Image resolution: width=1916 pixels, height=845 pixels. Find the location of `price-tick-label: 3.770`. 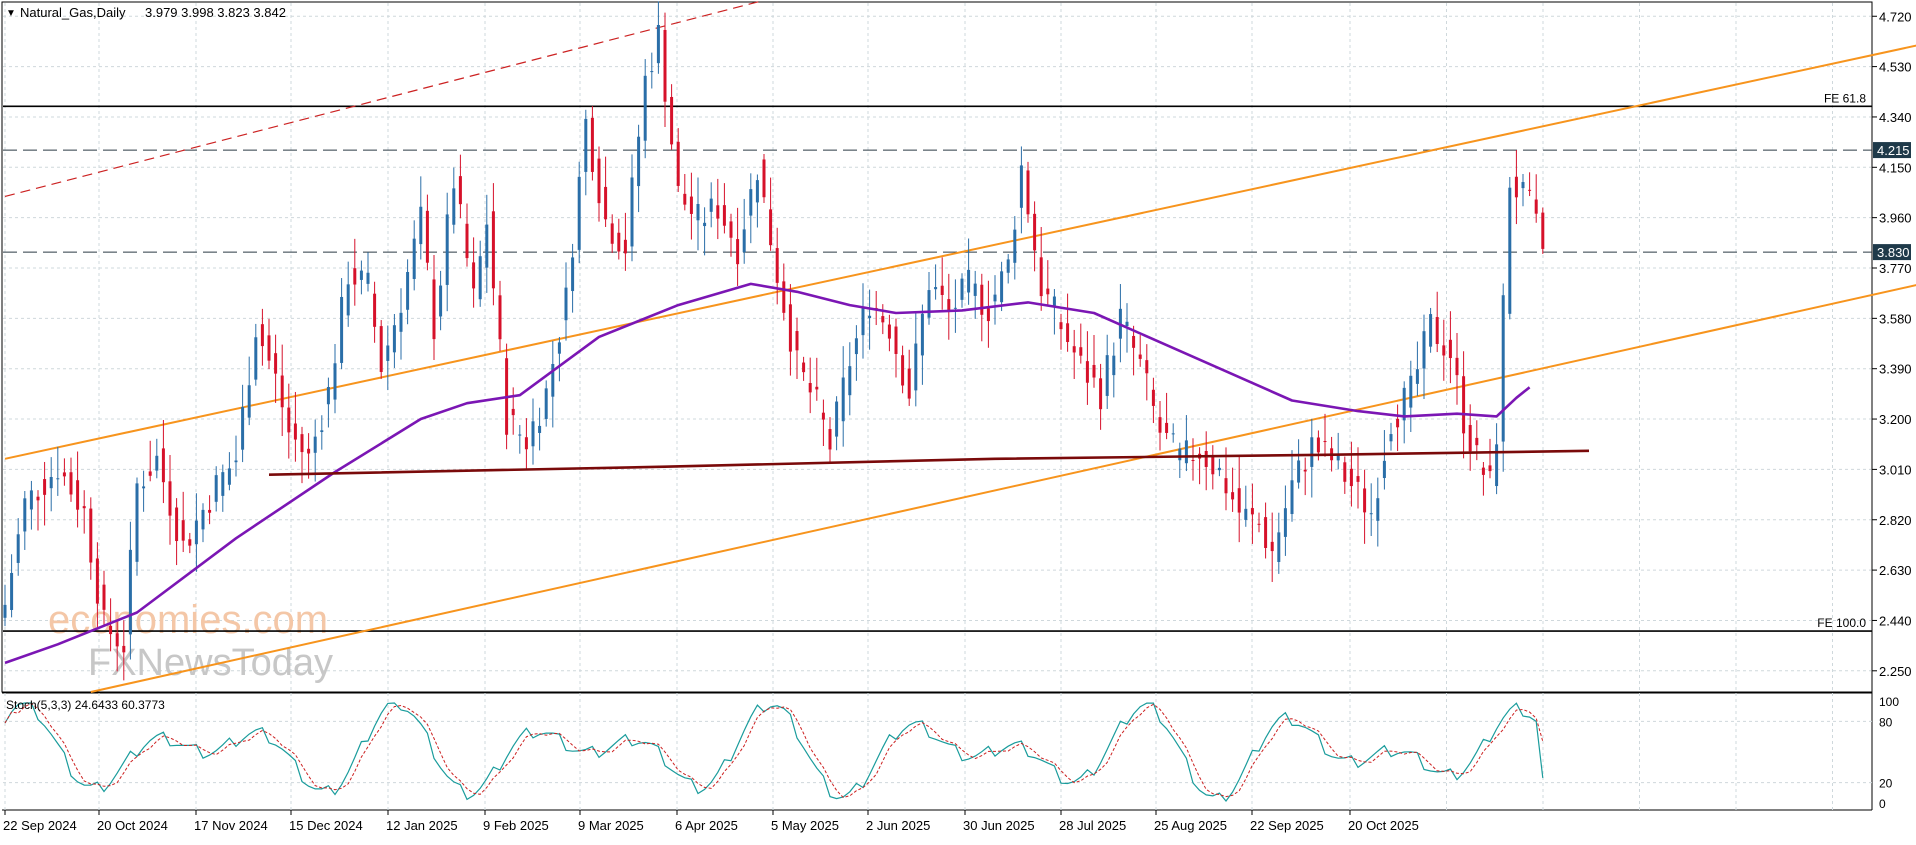

price-tick-label: 3.770 is located at coordinates (1895, 268).